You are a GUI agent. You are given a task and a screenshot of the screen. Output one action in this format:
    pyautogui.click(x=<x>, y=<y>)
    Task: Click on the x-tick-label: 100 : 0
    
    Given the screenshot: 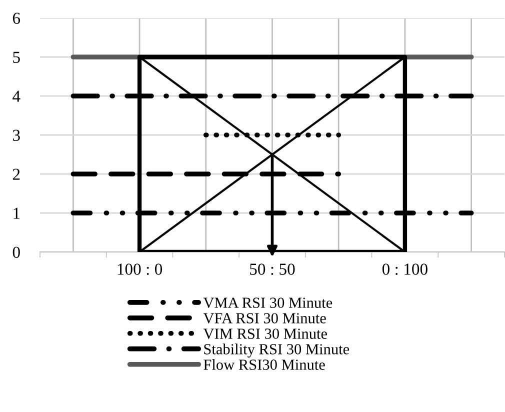 What is the action you would take?
    pyautogui.click(x=140, y=269)
    